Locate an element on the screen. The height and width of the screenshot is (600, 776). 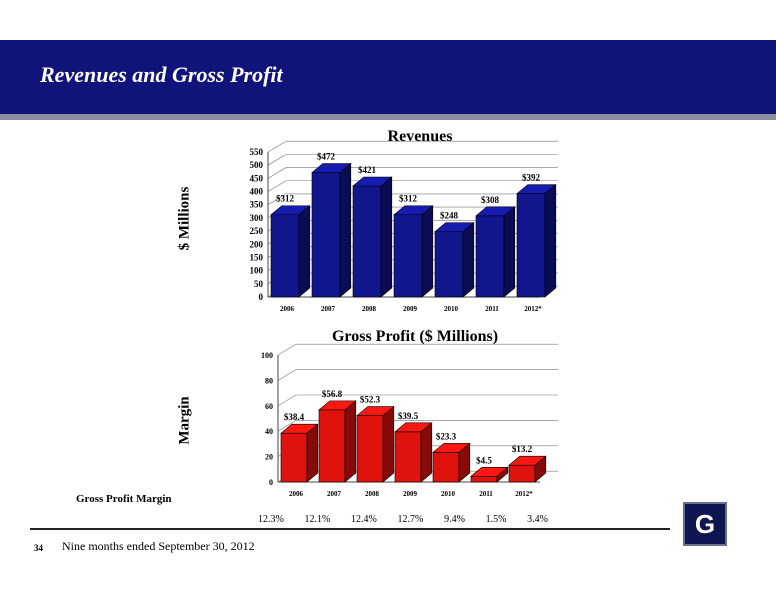
company-logo: G is located at coordinates (705, 524).